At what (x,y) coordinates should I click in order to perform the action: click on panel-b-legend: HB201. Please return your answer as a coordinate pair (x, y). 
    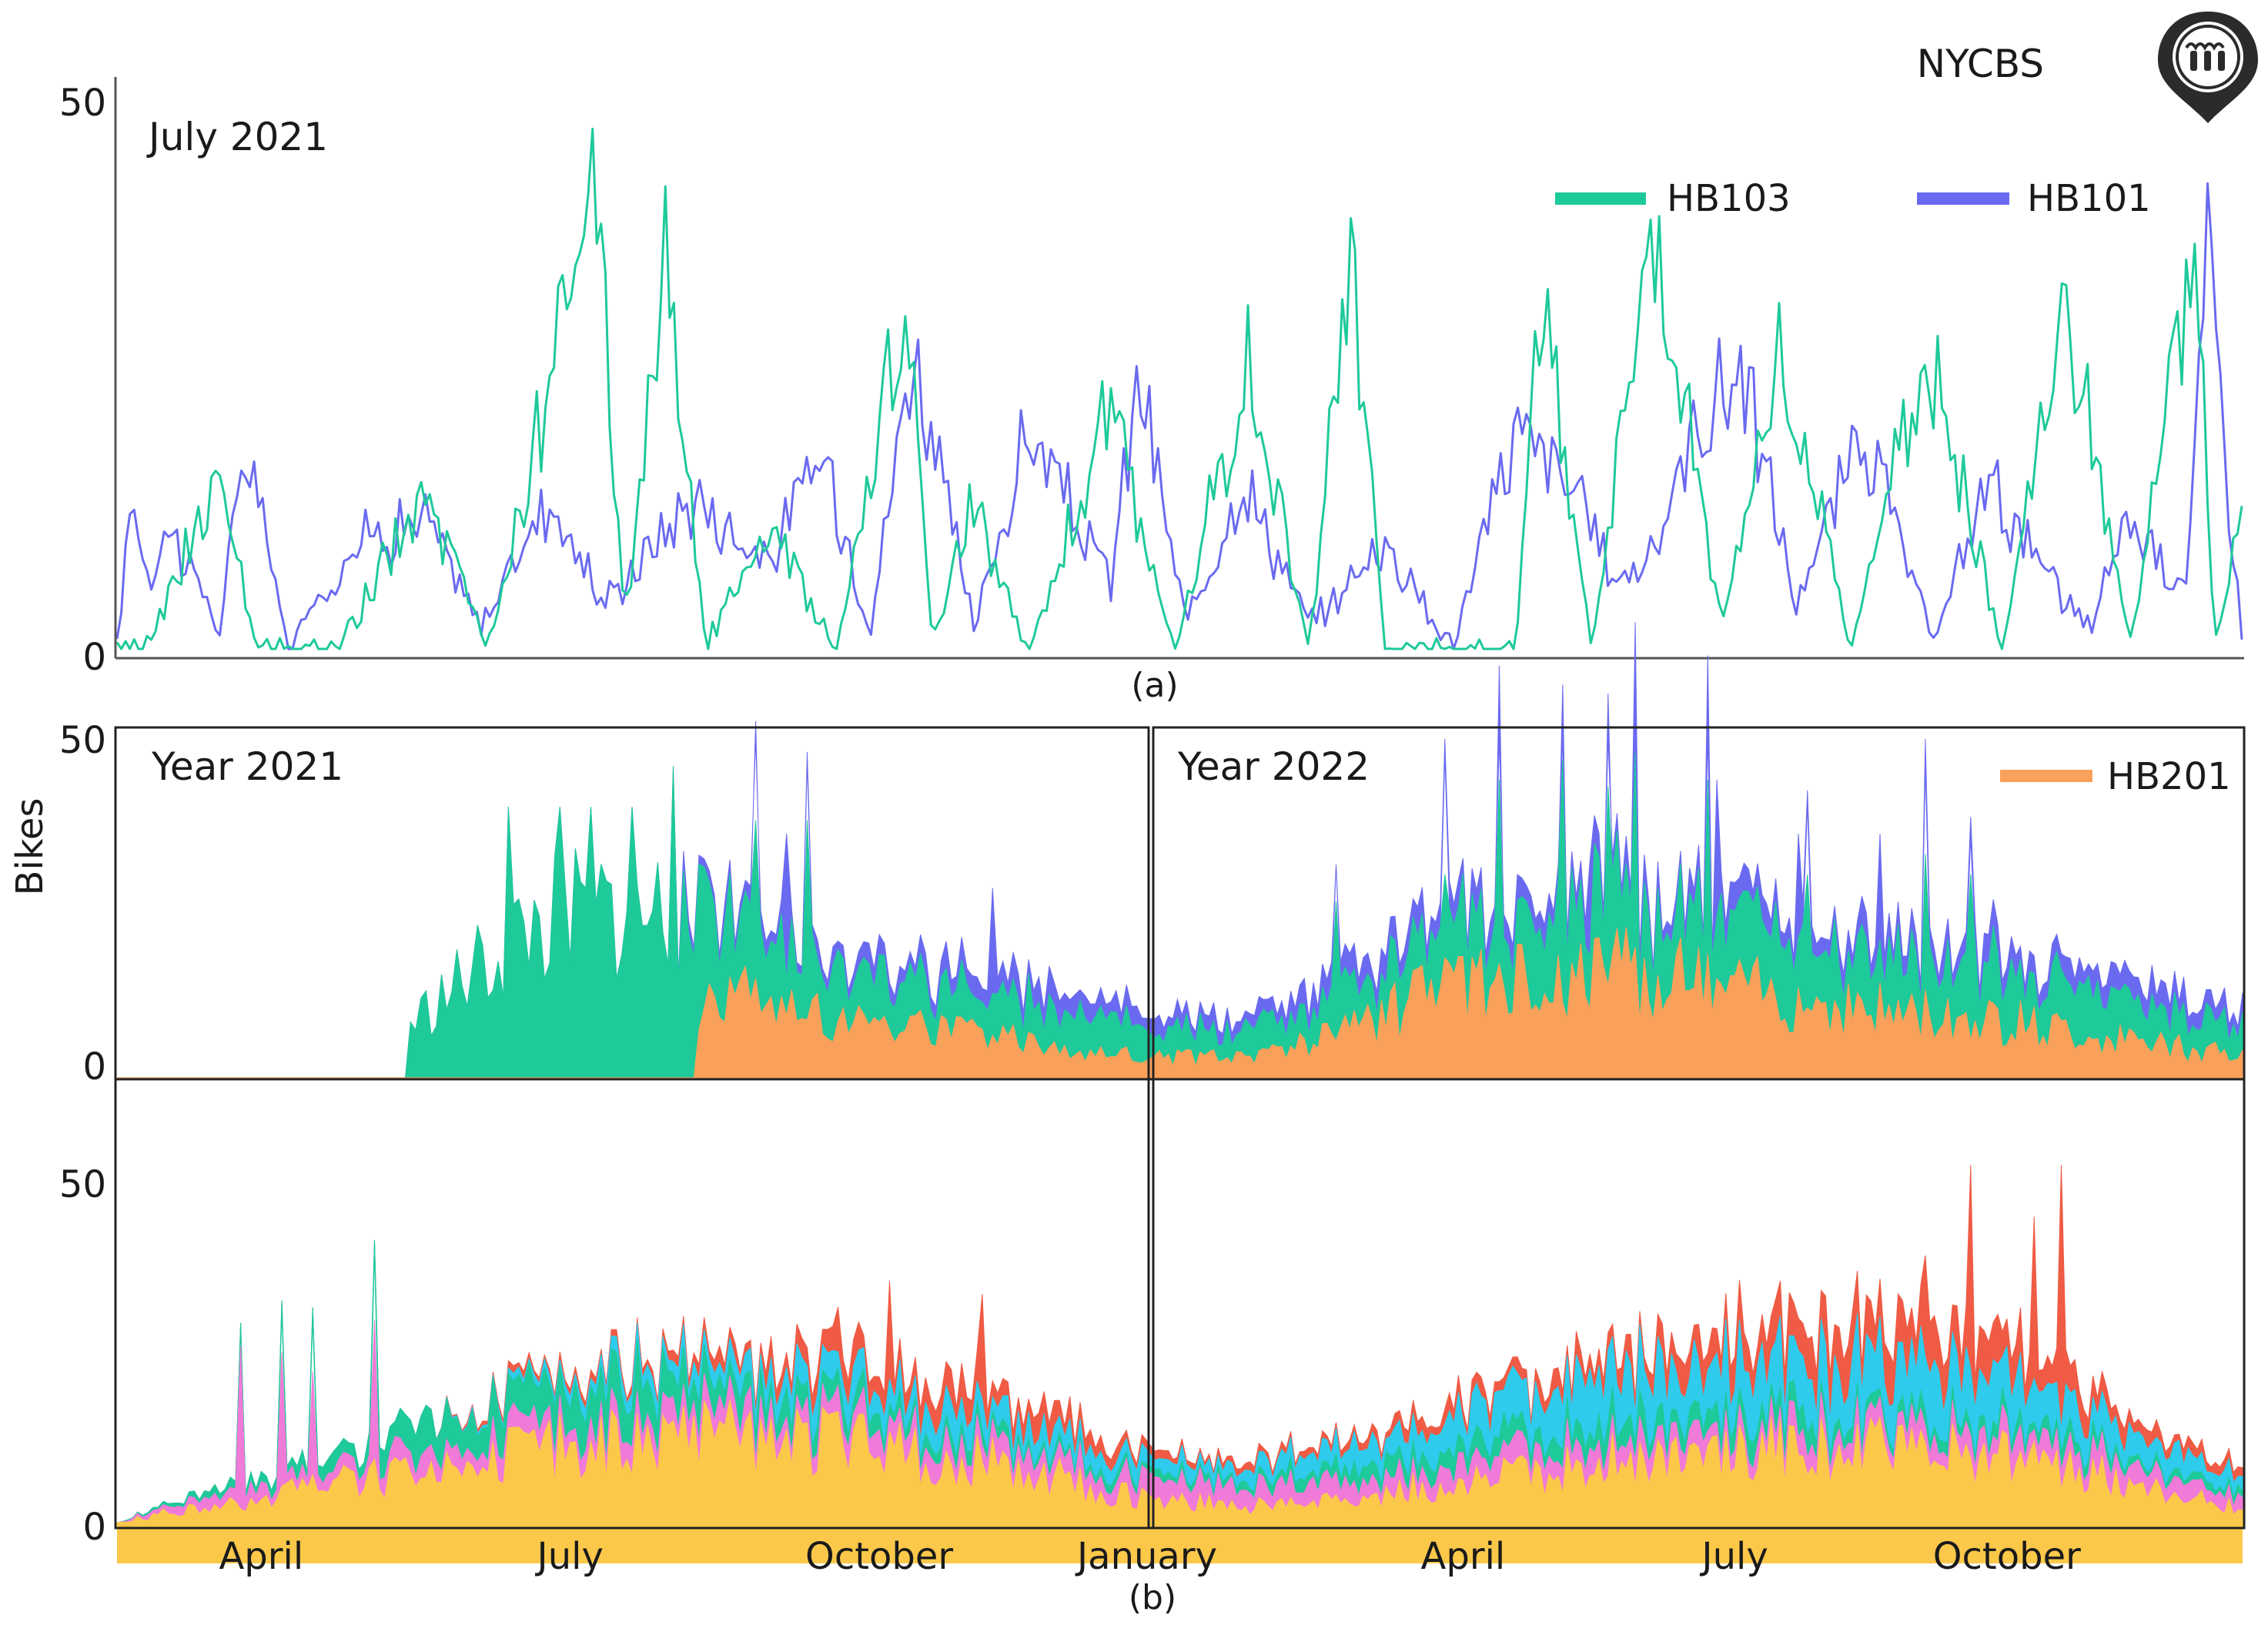
    Looking at the image, I should click on (2115, 776).